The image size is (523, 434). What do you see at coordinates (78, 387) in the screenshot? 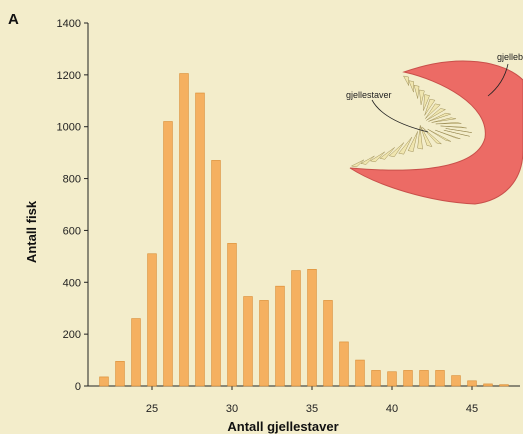
I see `y-tick-label: 0` at bounding box center [78, 387].